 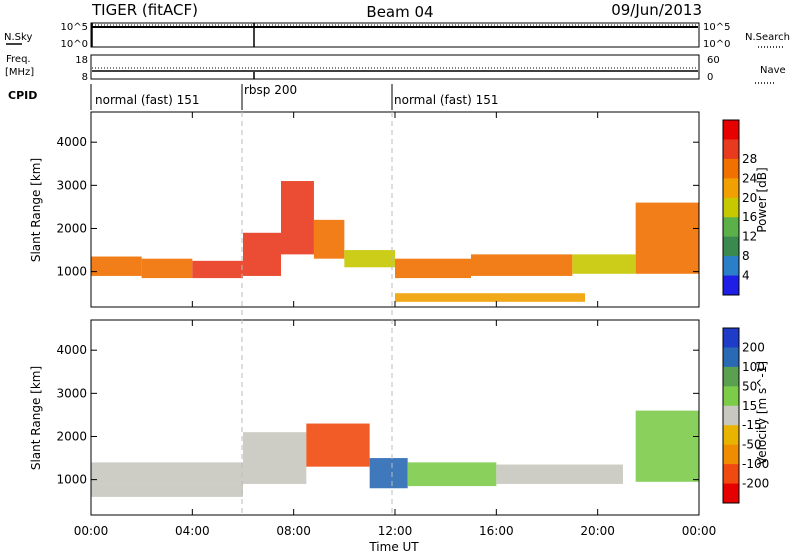 I want to click on velocity-ytick-label-2: 3000, so click(x=71, y=393).